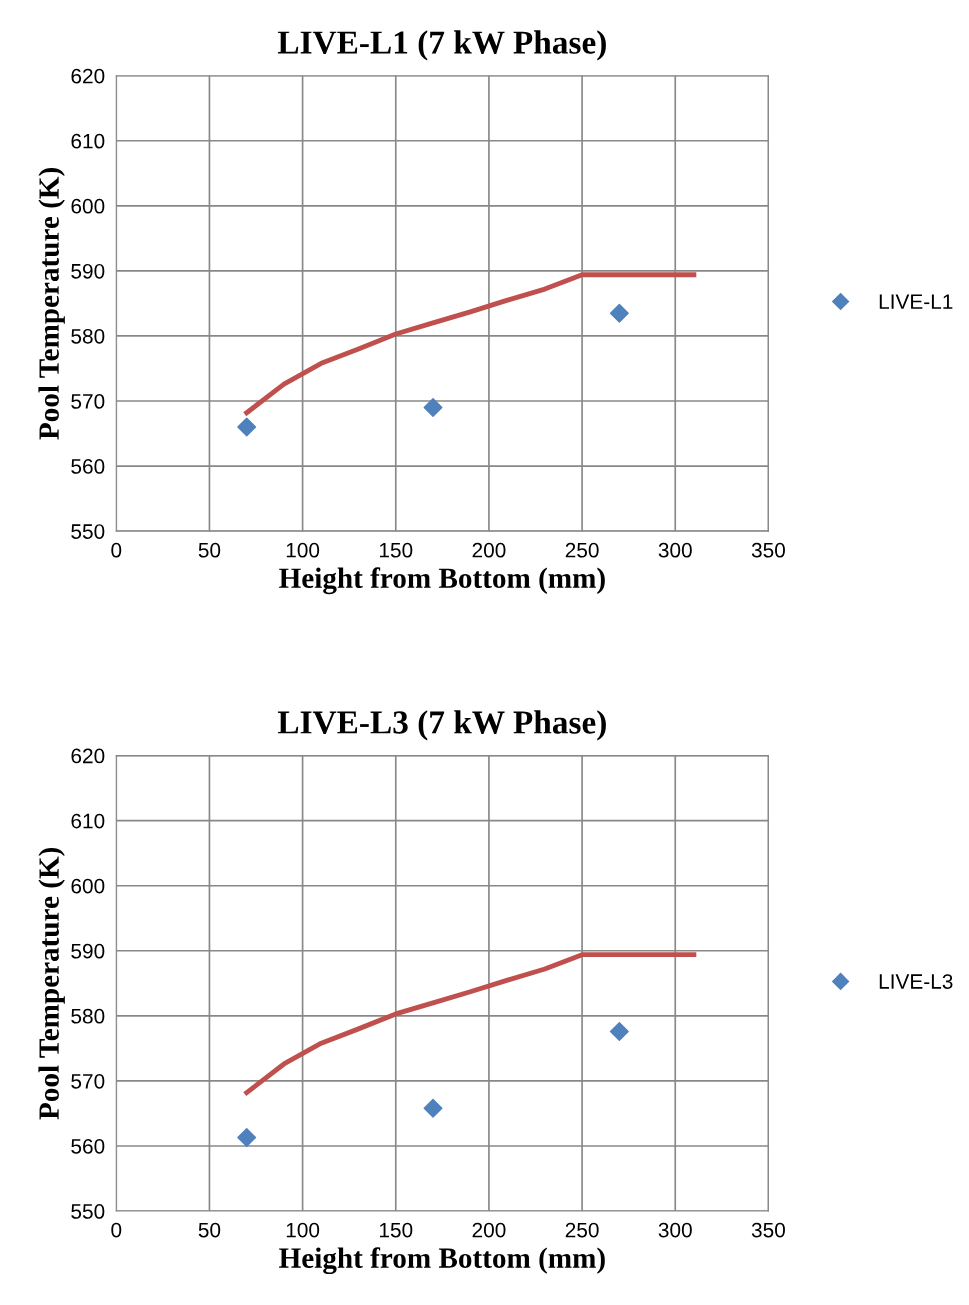 Image resolution: width=969 pixels, height=1305 pixels. Describe the element at coordinates (441, 725) in the screenshot. I see `chart-title: LIVE-L3 (7 kW Phase)` at that location.